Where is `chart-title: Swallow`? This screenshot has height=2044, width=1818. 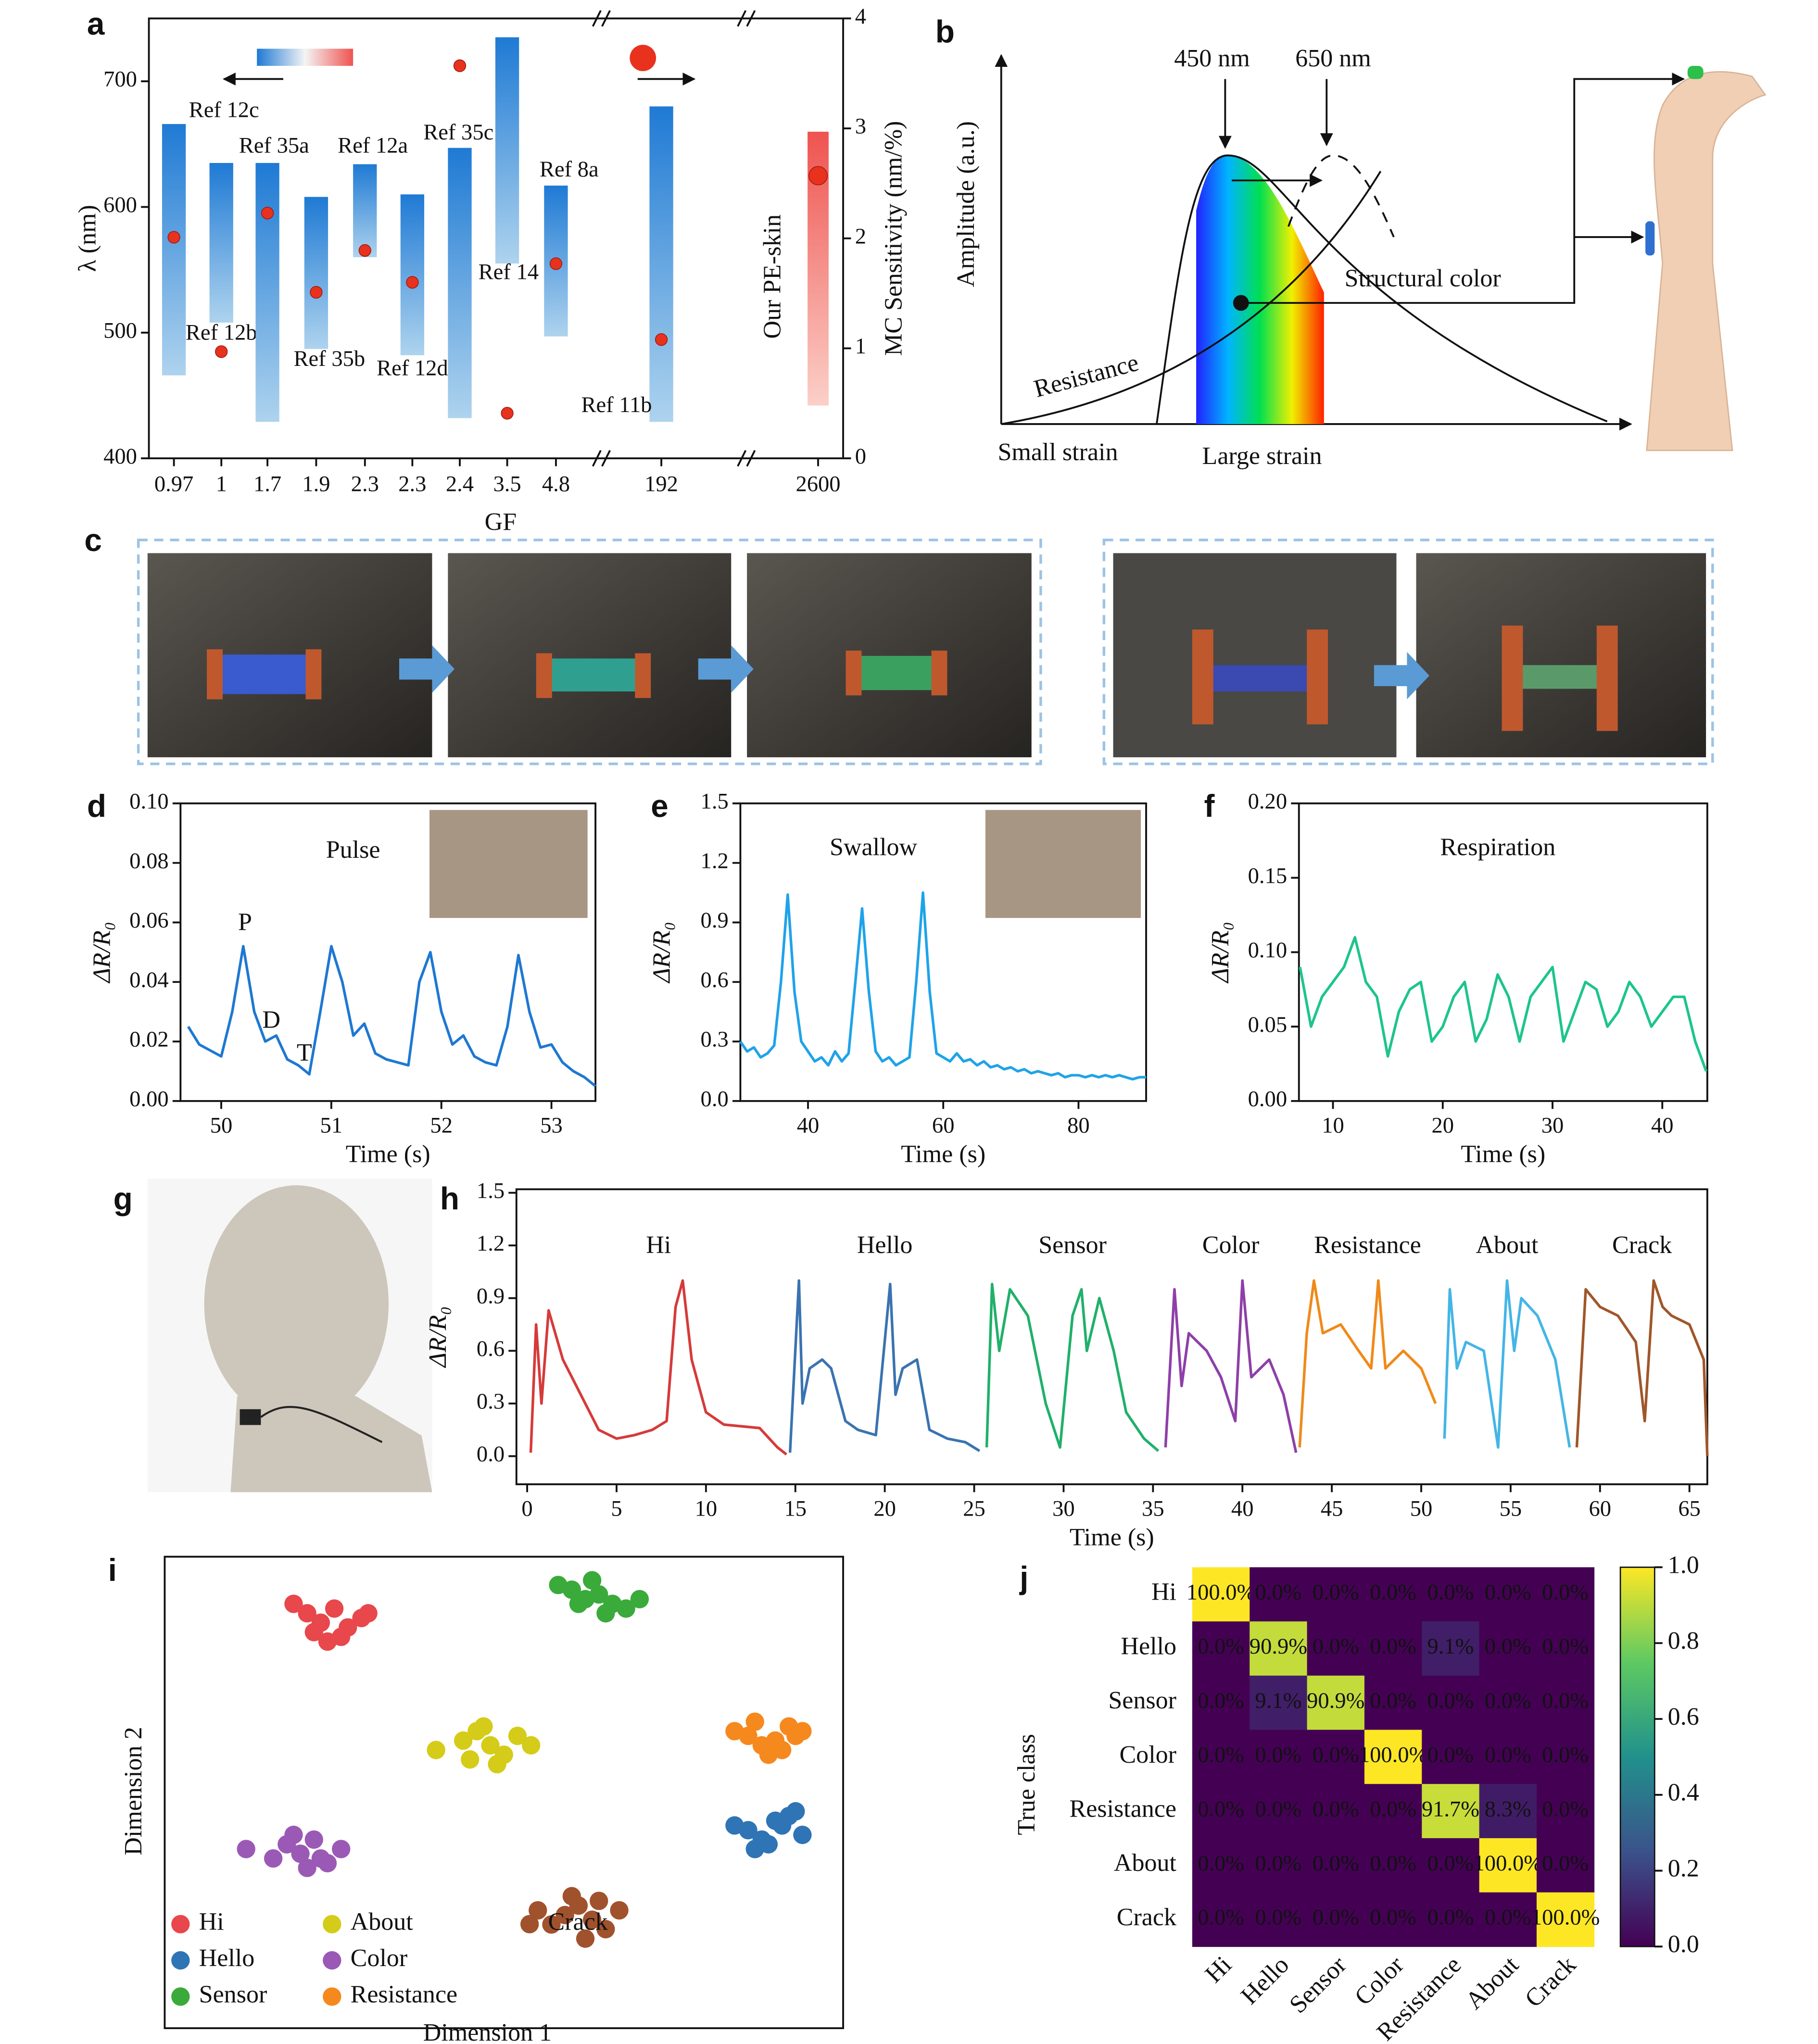 chart-title: Swallow is located at coordinates (874, 847).